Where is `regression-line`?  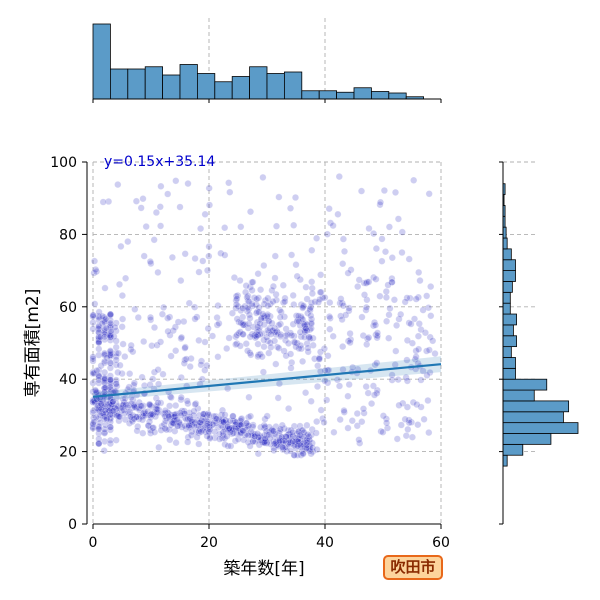 regression-line is located at coordinates (267, 380).